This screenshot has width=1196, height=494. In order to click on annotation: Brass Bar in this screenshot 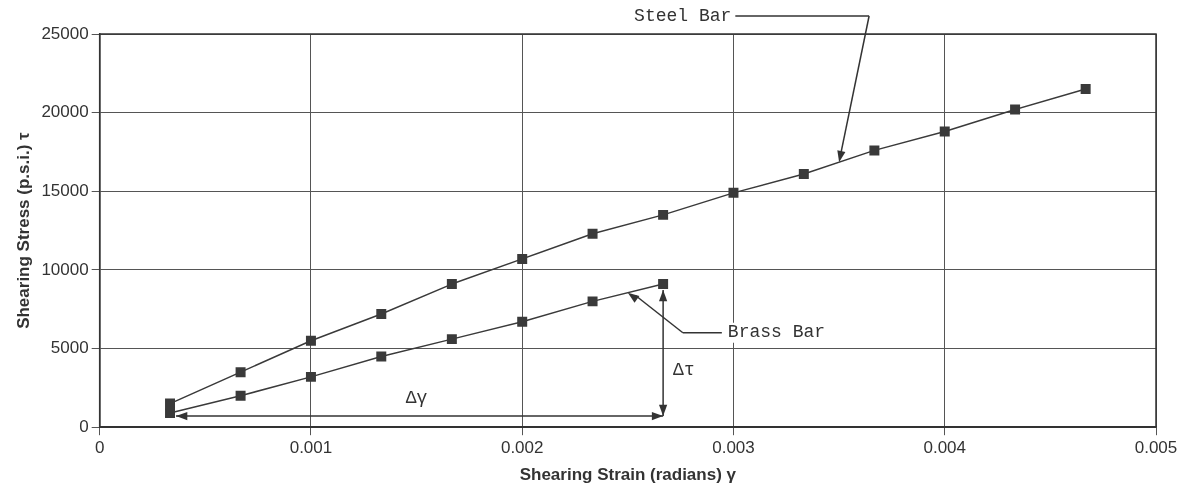, I will do `click(776, 332)`.